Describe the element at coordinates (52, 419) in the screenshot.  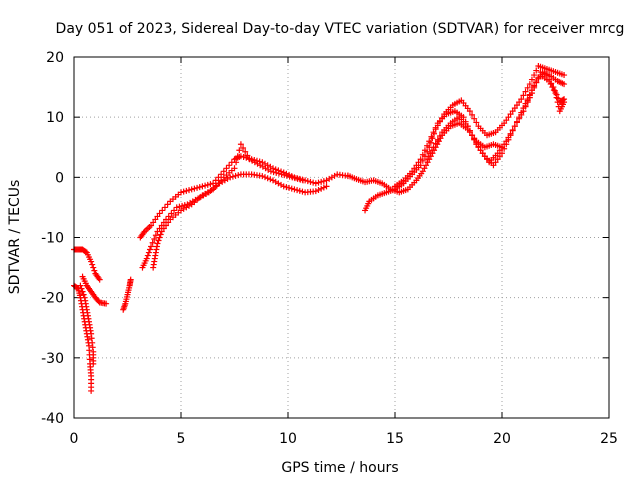
I see `y-tick-label: -40` at that location.